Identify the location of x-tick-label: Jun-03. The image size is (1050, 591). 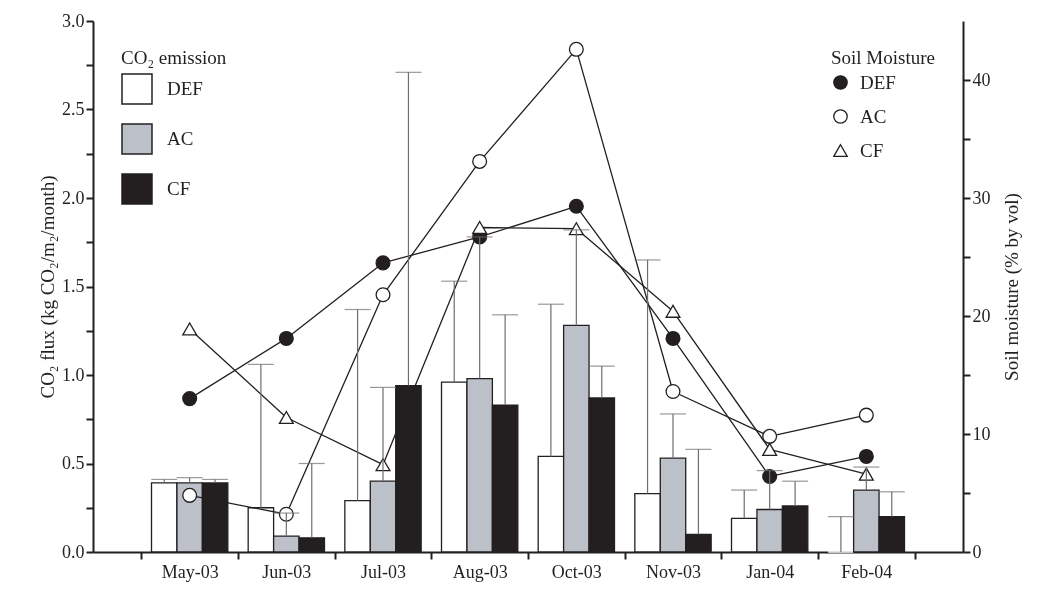
(287, 571).